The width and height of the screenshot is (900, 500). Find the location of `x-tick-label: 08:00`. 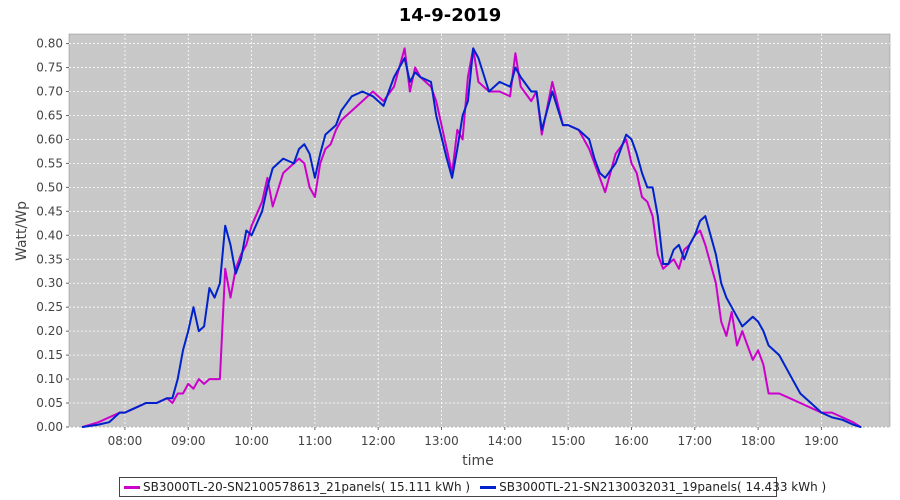

x-tick-label: 08:00 is located at coordinates (125, 441).